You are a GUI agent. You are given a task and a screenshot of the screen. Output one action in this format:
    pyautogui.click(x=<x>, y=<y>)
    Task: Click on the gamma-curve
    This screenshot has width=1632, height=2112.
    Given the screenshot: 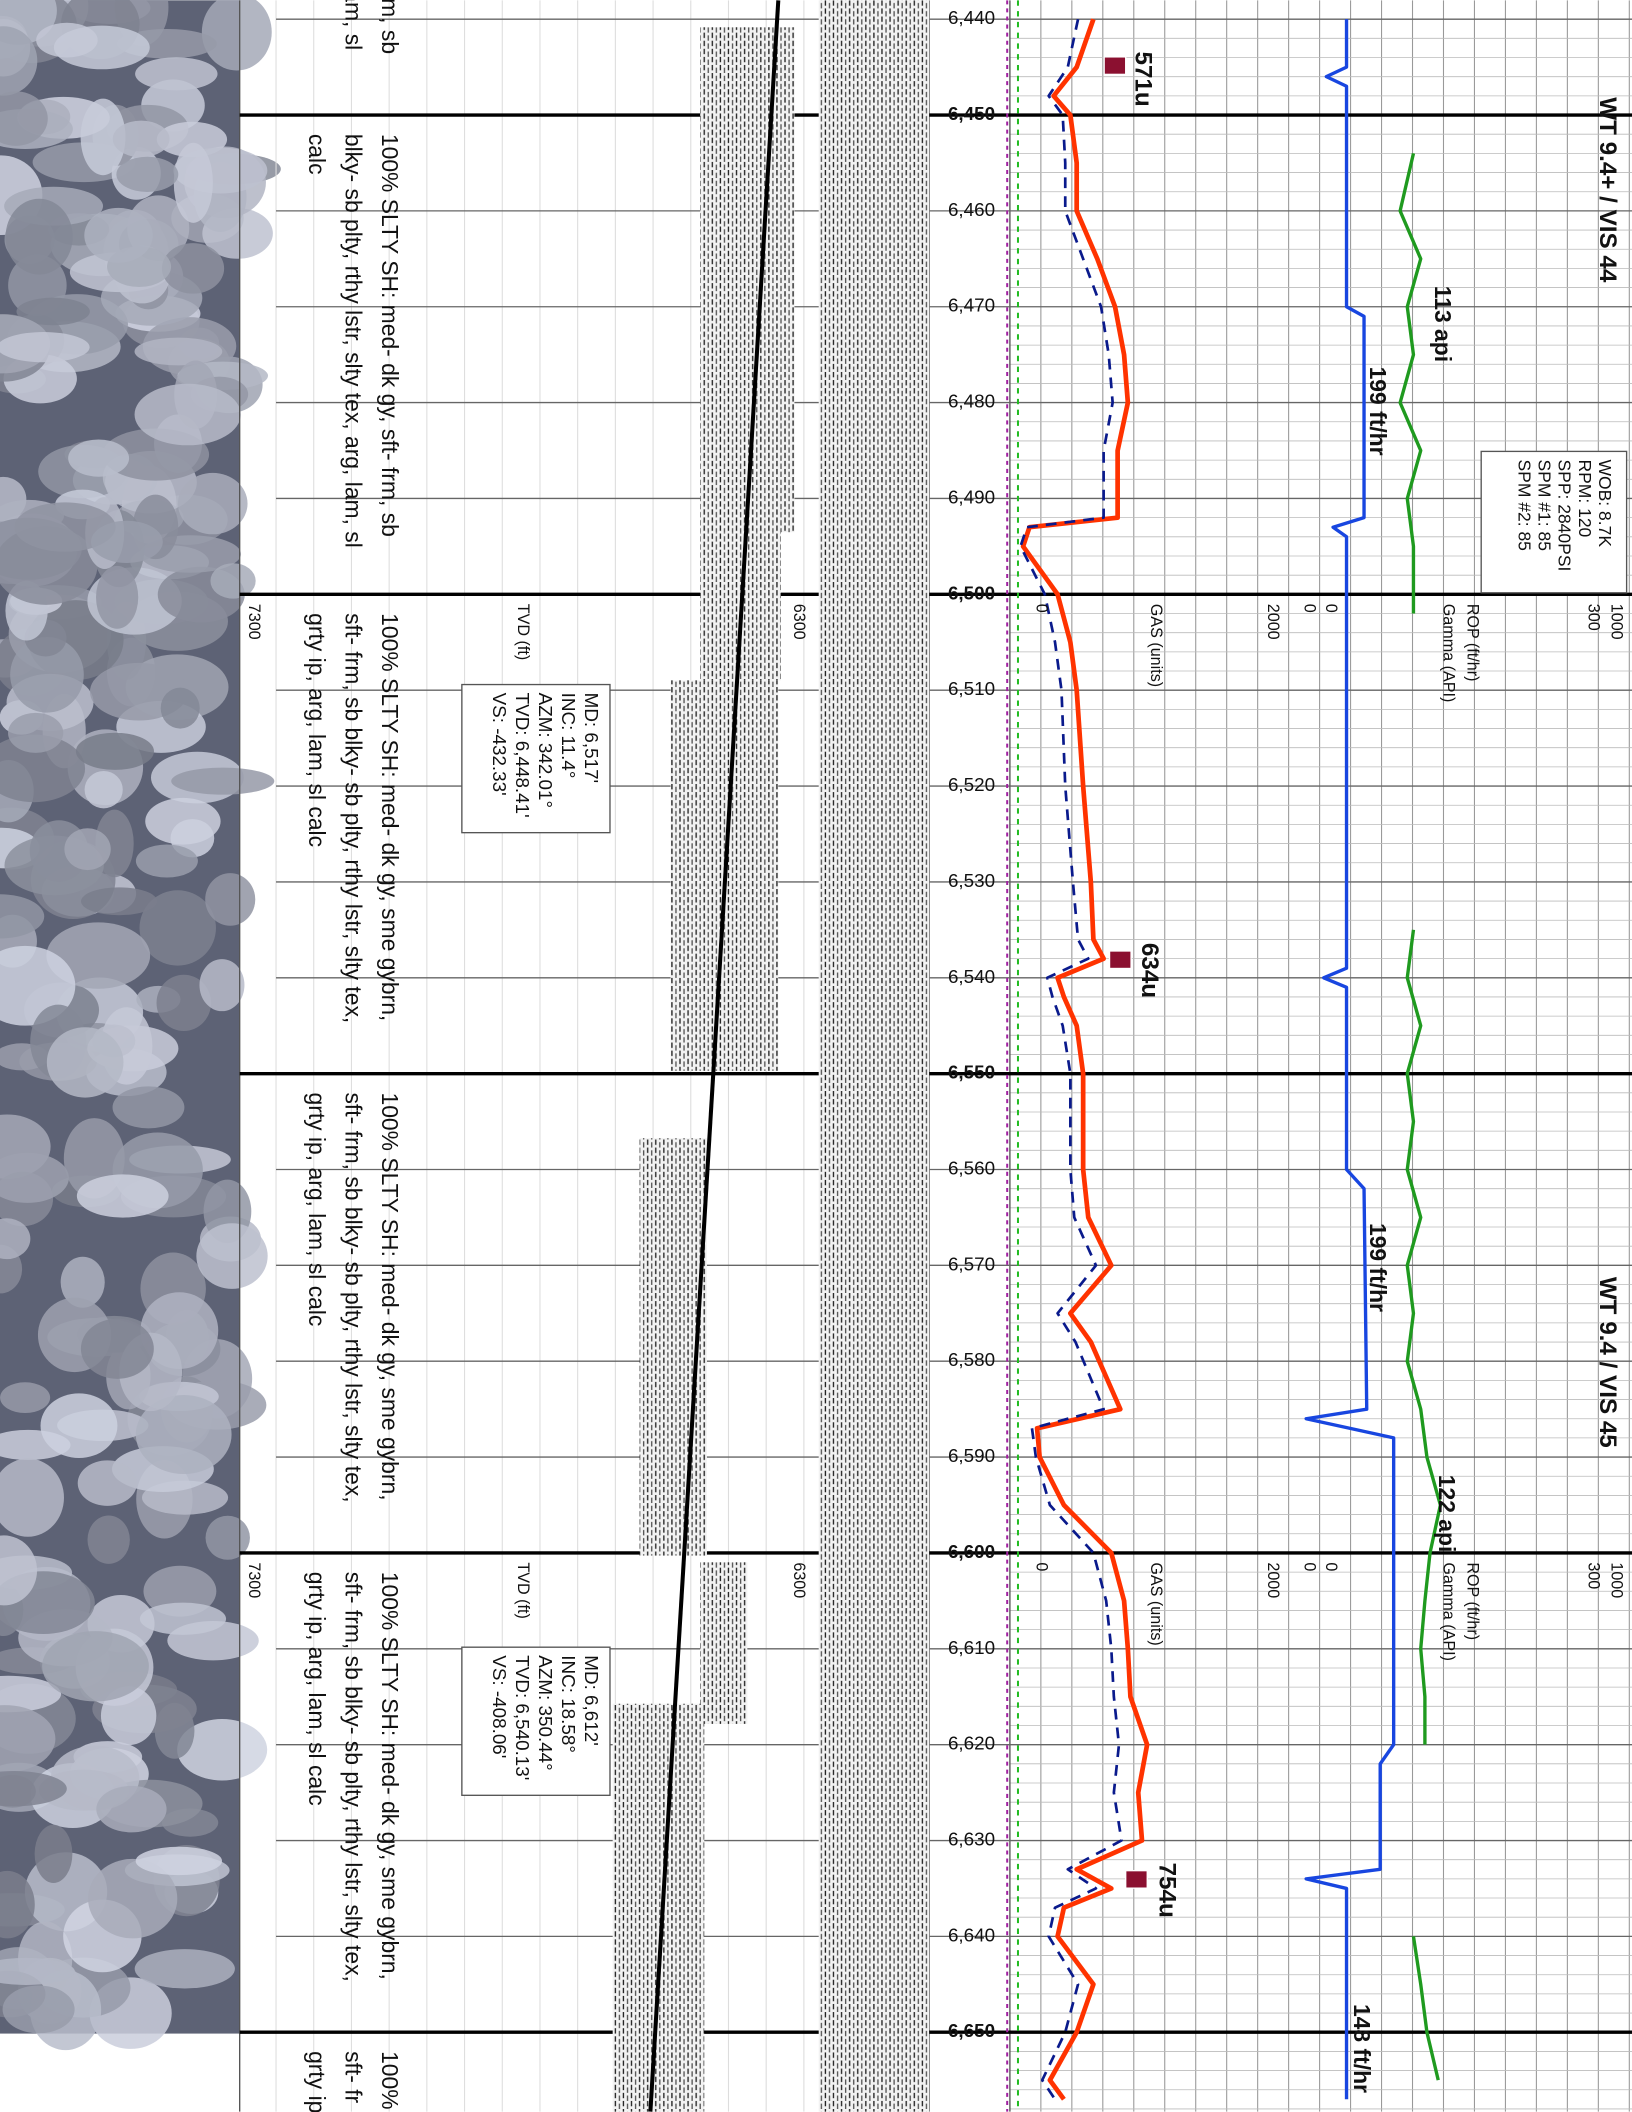 What is the action you would take?
    pyautogui.click(x=1420, y=1117)
    